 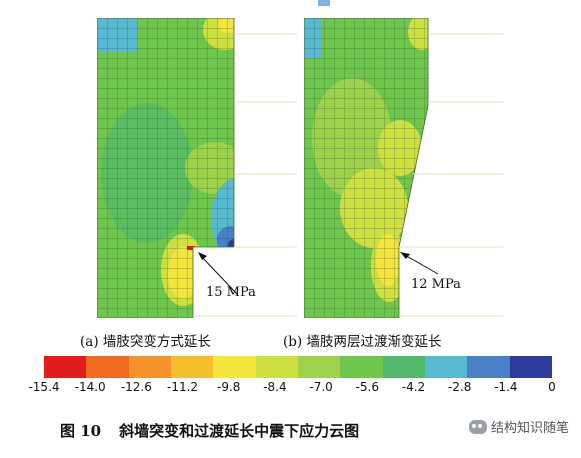 I want to click on scale-tick-label: -1.4, so click(x=506, y=387).